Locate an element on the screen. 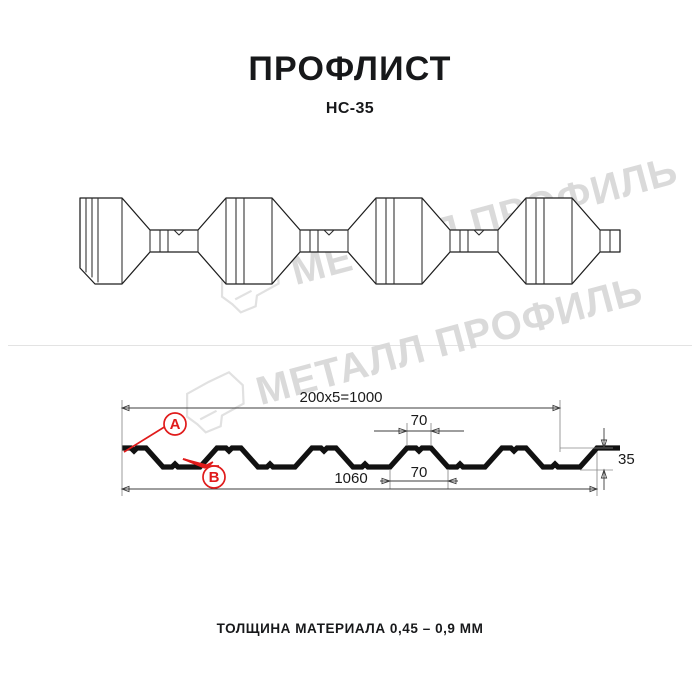  page-title: ПРОФЛИСТ is located at coordinates (350, 69).